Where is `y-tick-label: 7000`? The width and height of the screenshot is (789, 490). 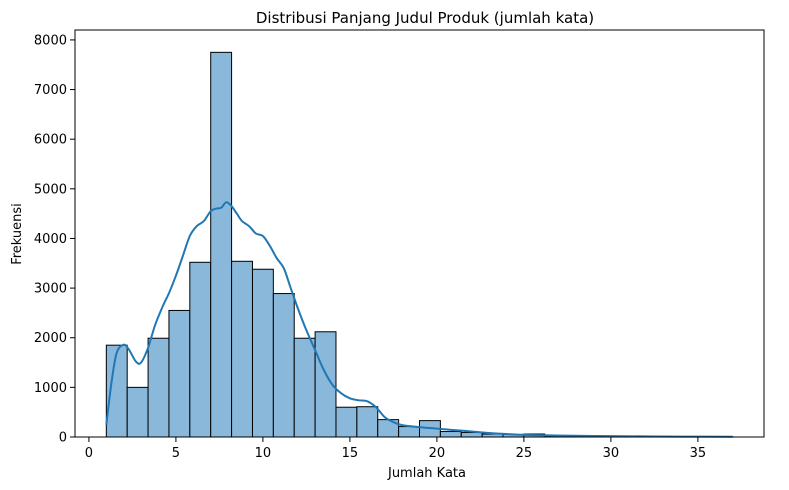
y-tick-label: 7000 is located at coordinates (50, 90).